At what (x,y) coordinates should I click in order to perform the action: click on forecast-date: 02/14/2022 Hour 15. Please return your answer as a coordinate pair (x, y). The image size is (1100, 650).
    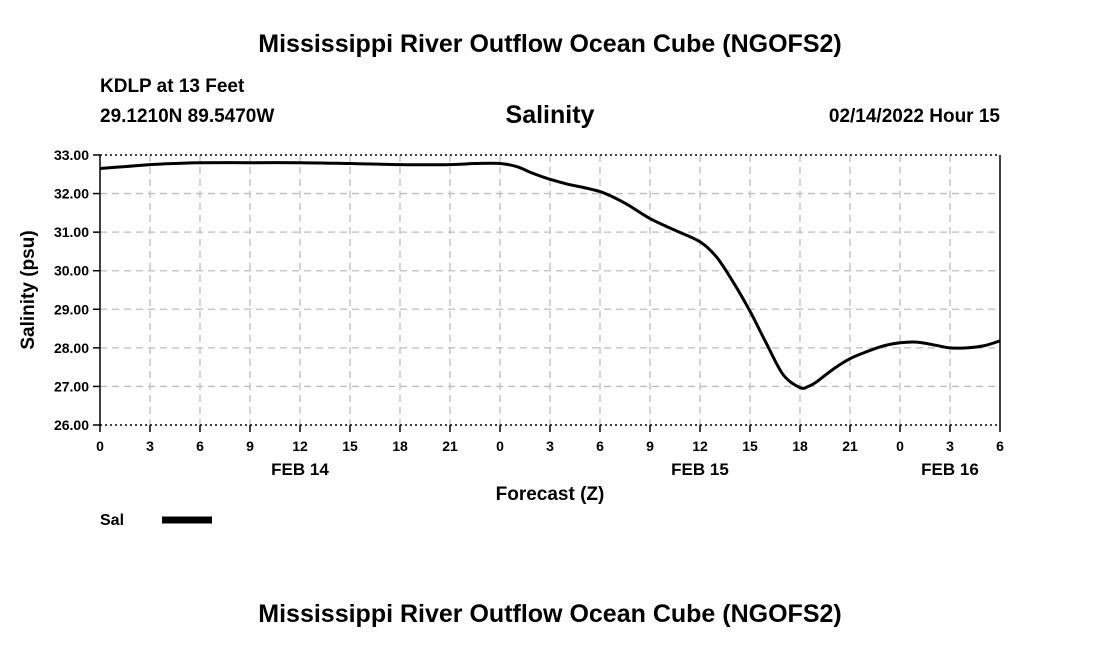
    Looking at the image, I should click on (914, 116).